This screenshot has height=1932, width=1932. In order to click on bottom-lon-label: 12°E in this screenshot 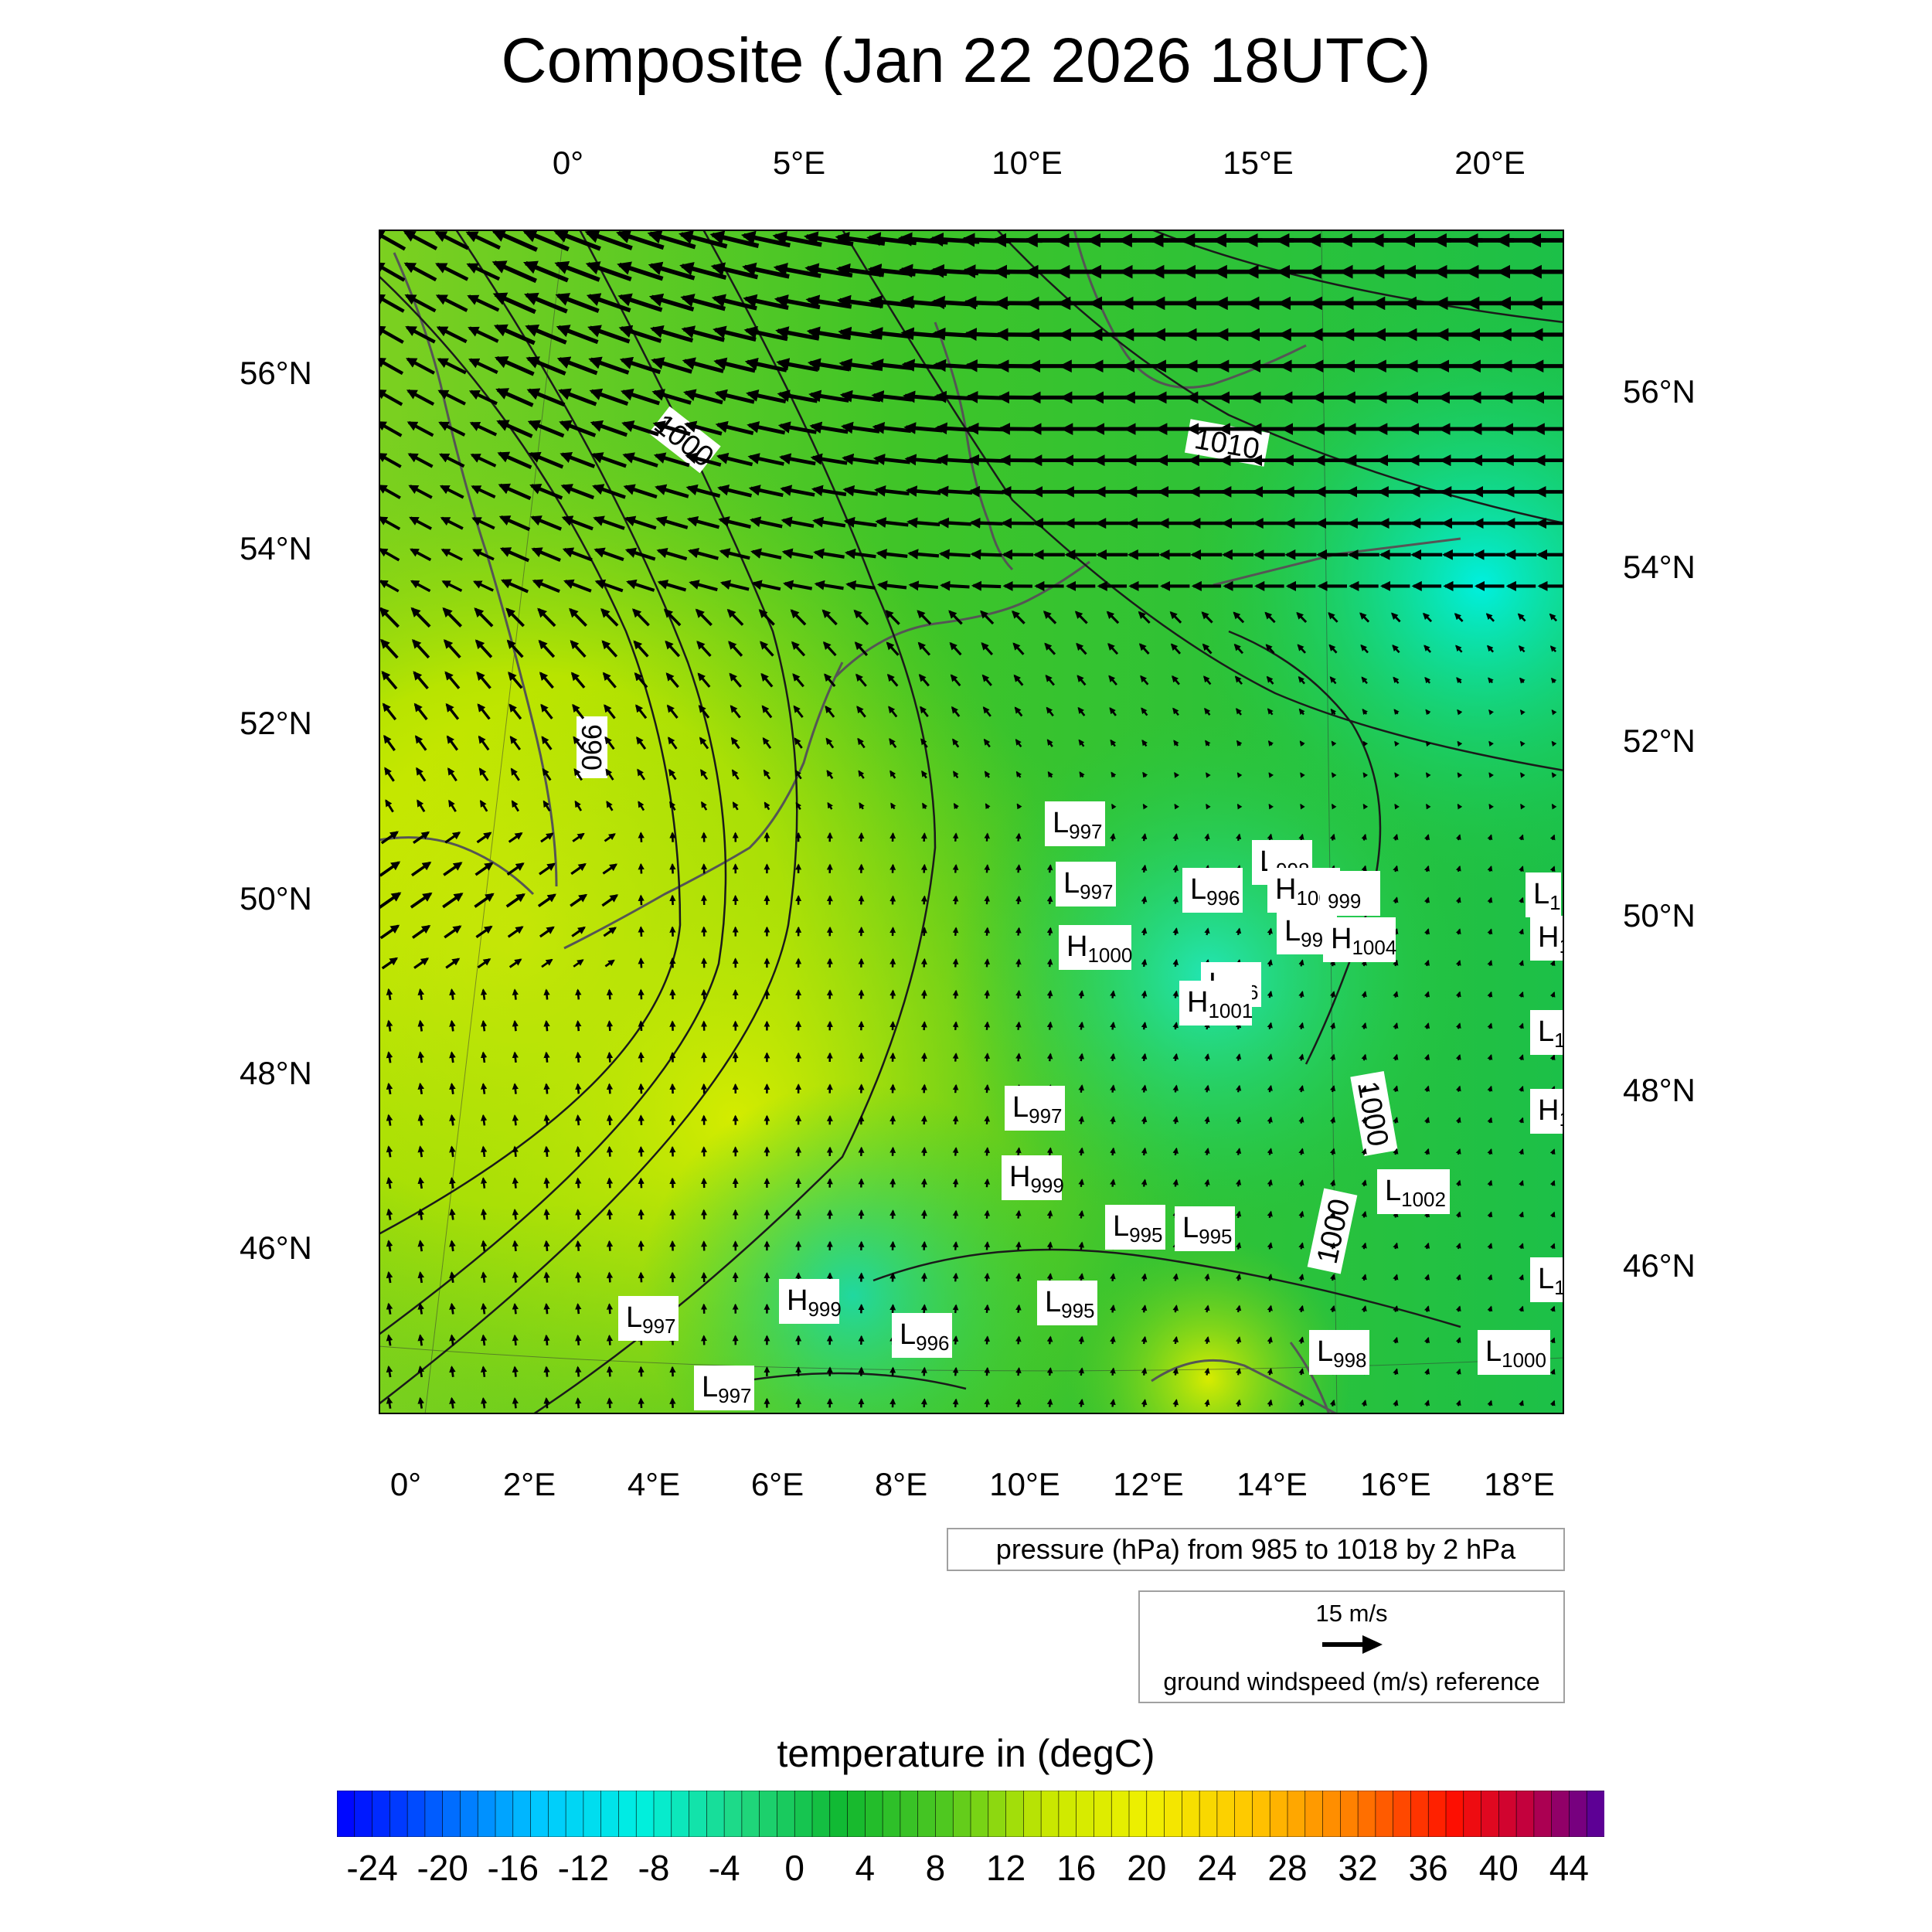, I will do `click(1148, 1484)`.